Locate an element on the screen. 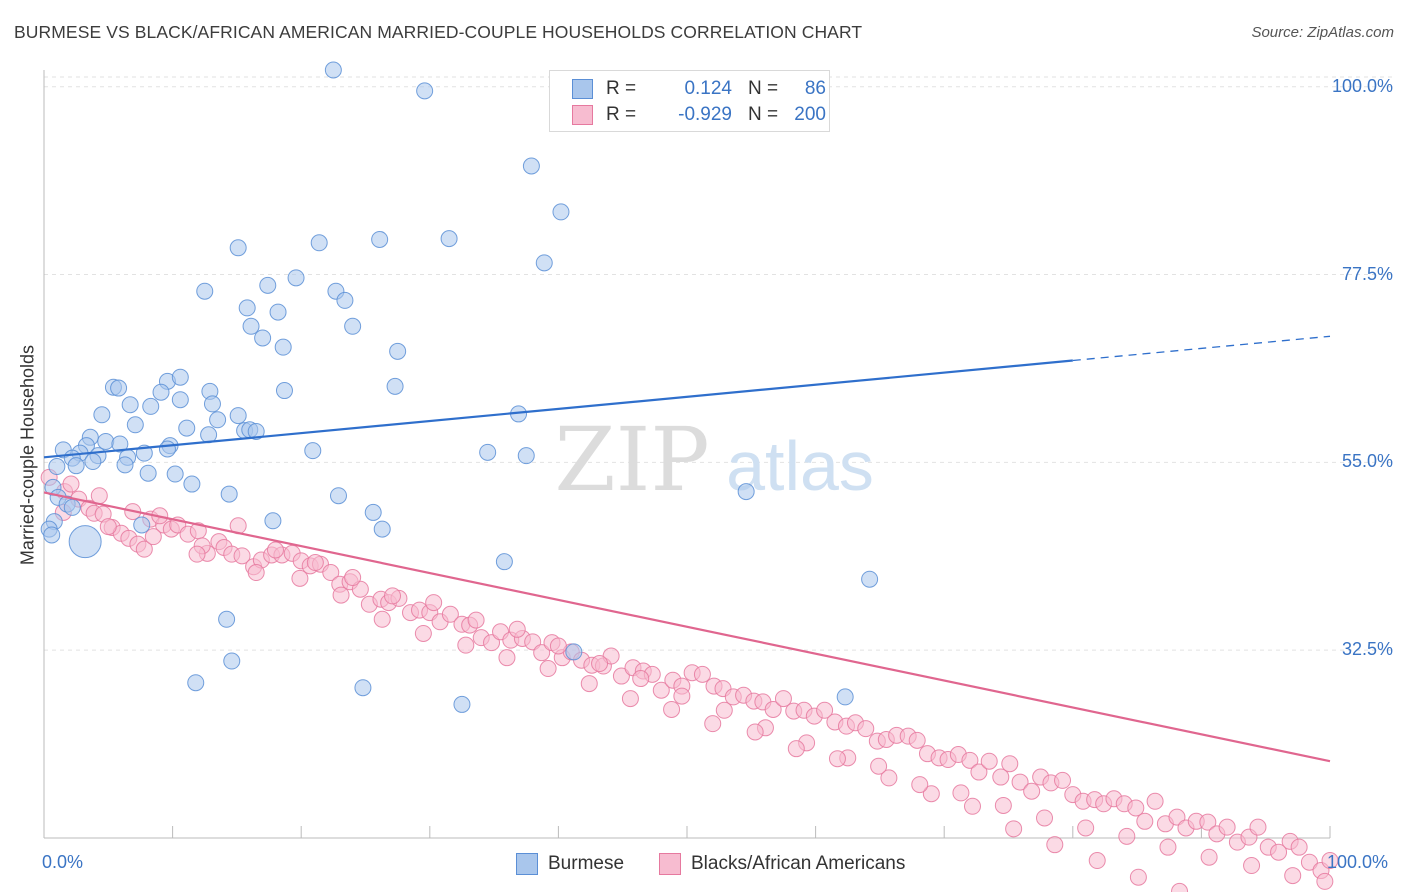 The image size is (1406, 892). bottom-legend-label-blacks: Blacks/African Americans is located at coordinates (798, 863).